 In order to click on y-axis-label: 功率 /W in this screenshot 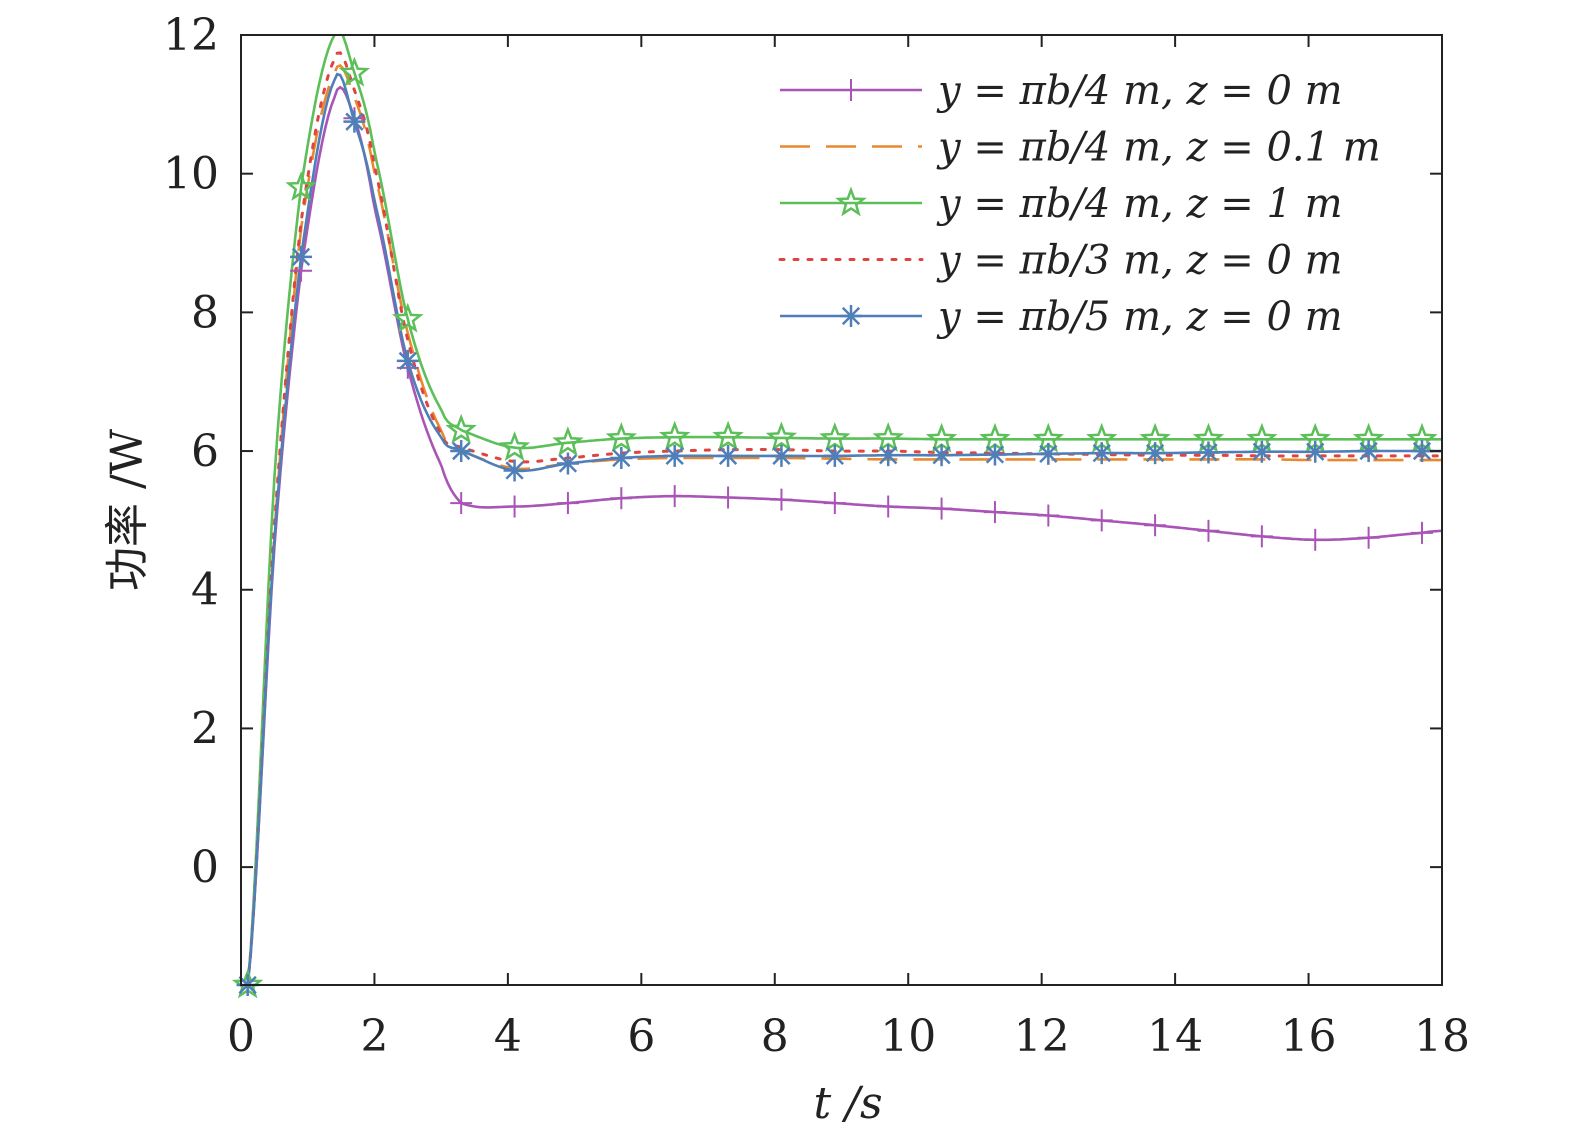, I will do `click(127, 509)`.